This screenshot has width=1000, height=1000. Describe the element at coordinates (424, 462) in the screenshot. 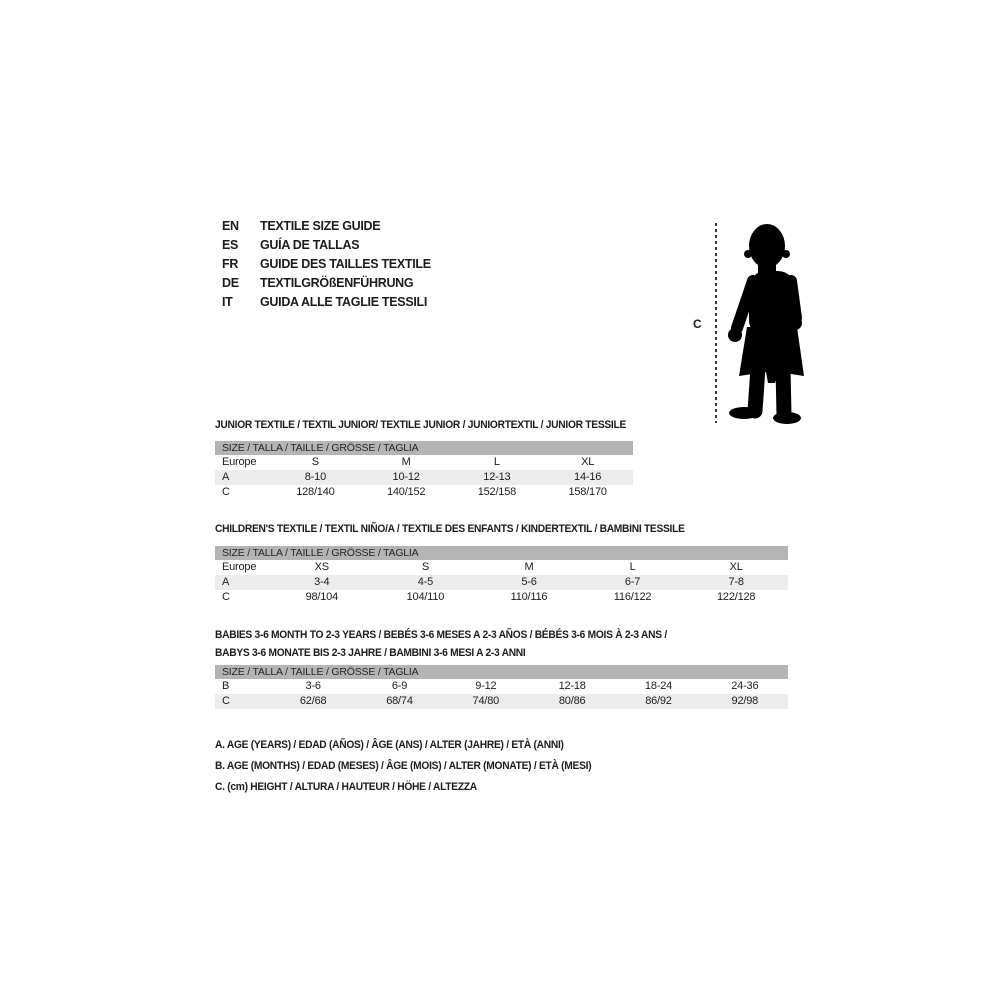

I see `table-row: Europe S M L XL` at that location.